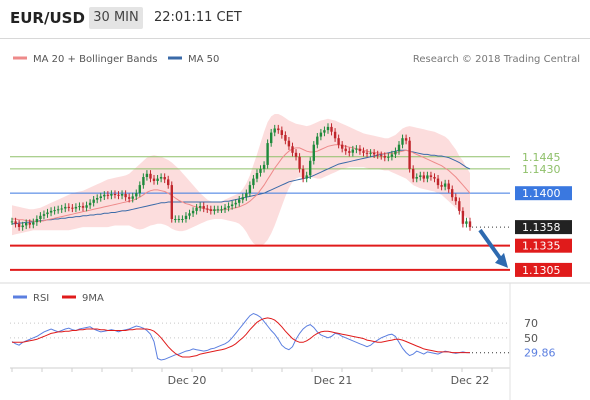 Image resolution: width=590 pixels, height=400 pixels. I want to click on ma50-legend-label: MA 50, so click(203, 59).